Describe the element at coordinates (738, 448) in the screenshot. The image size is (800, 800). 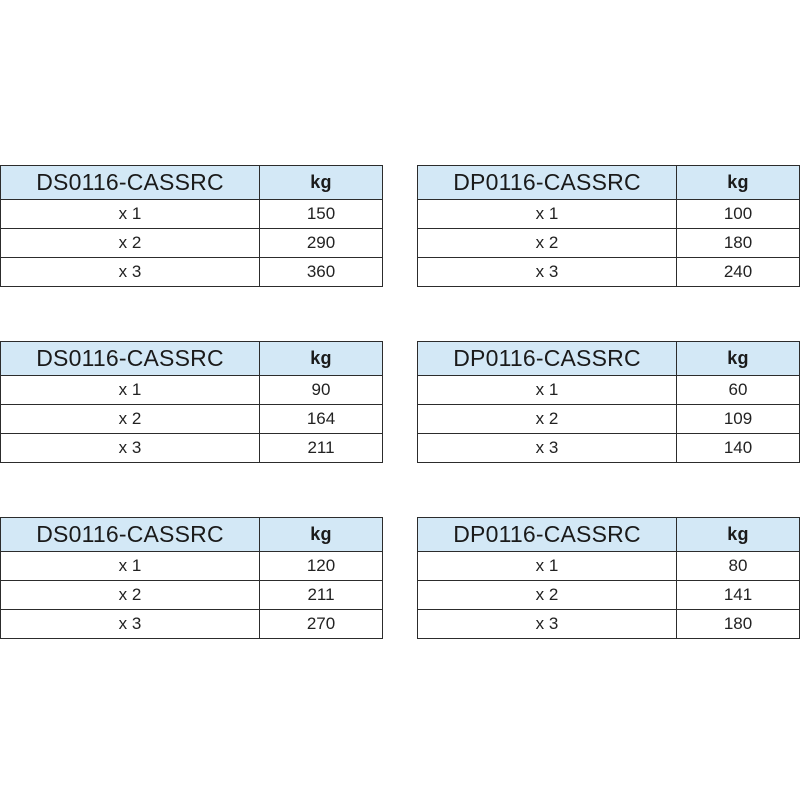
I see `value-cell: 140` at that location.